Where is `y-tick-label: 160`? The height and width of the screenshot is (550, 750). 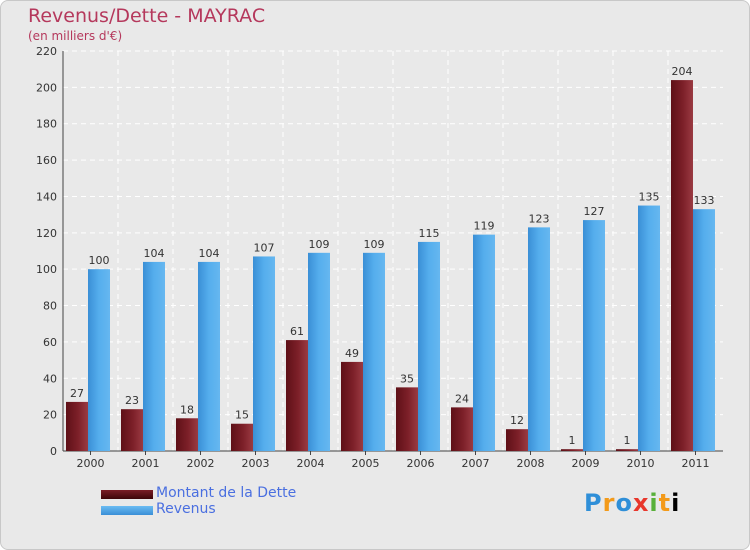
y-tick-label: 160 is located at coordinates (46, 160).